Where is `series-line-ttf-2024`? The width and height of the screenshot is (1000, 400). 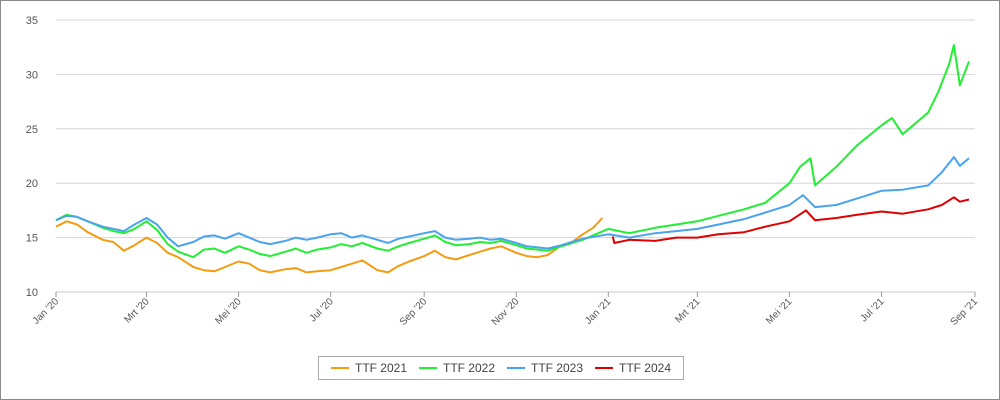 series-line-ttf-2024 is located at coordinates (790, 220).